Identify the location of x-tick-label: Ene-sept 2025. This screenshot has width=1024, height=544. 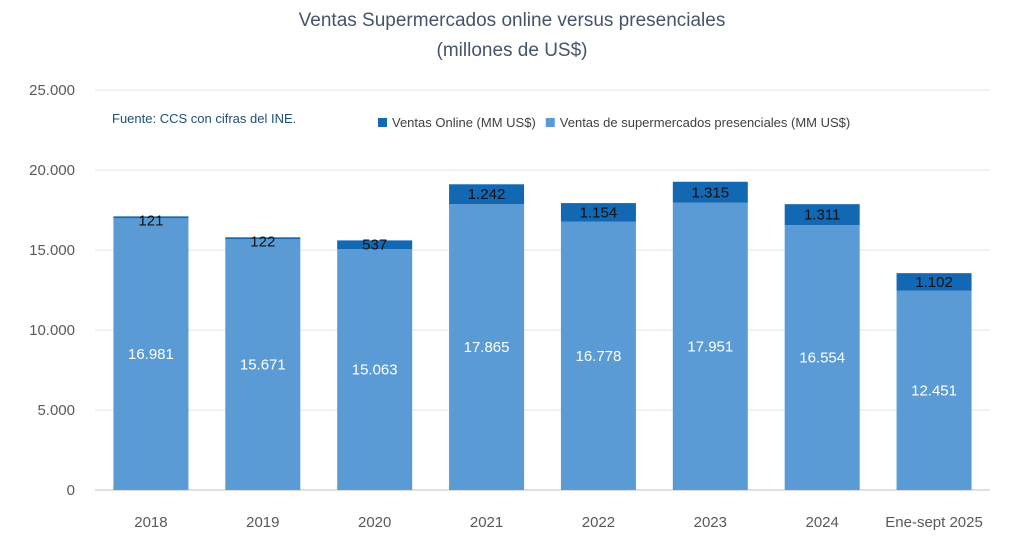
(934, 522).